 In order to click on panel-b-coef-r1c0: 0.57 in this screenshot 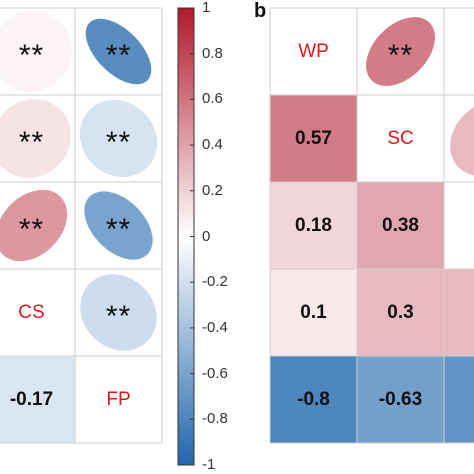, I will do `click(313, 138)`.